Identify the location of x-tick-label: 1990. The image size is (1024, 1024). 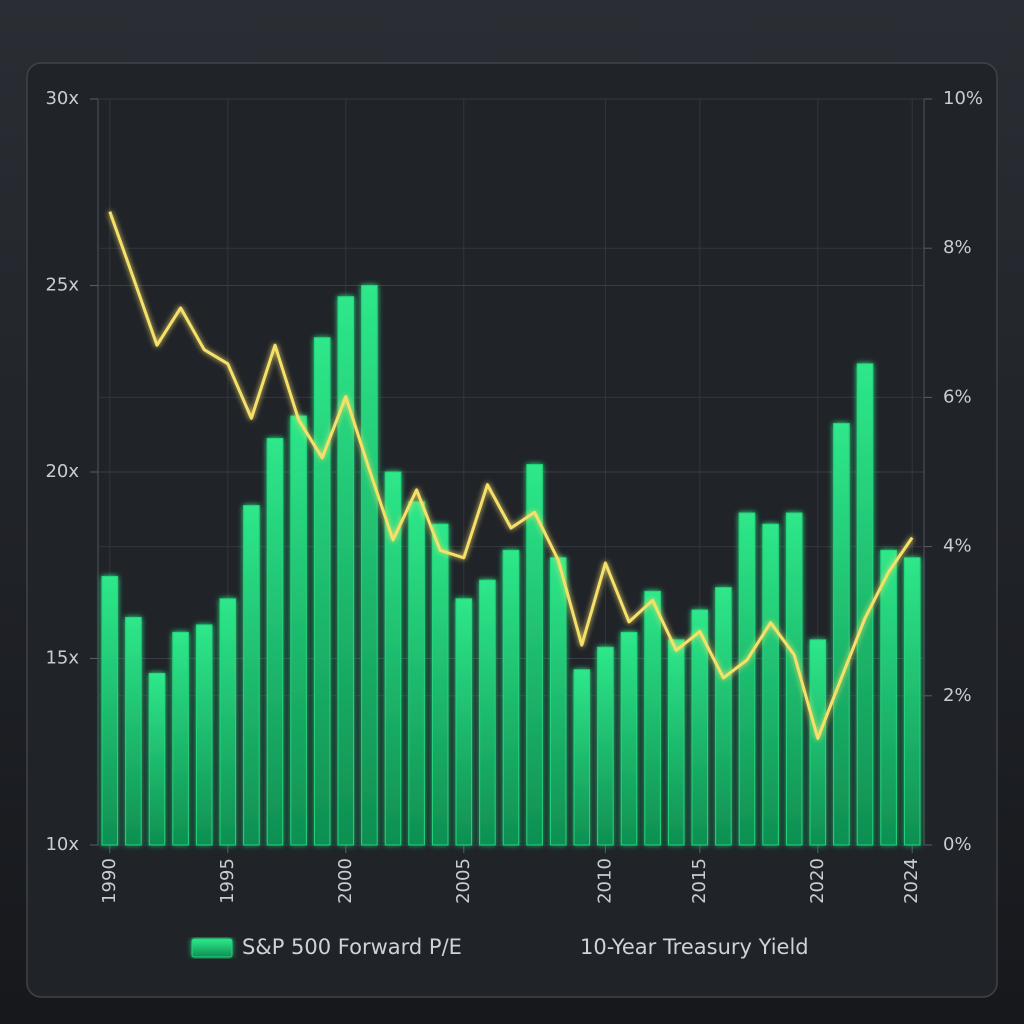
(109, 881).